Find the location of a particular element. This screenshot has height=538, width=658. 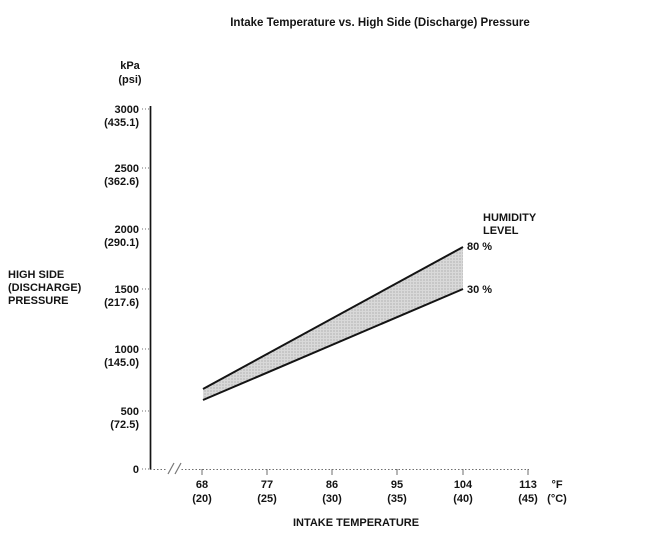

y-tick-psi: (362.6) is located at coordinates (121, 182).